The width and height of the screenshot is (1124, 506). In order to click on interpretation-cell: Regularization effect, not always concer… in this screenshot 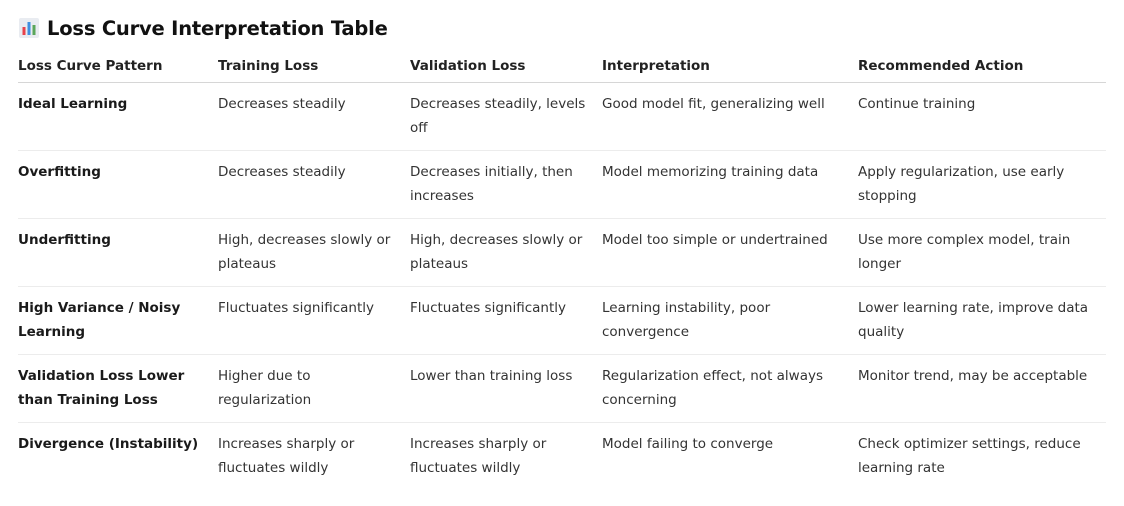, I will do `click(730, 388)`.